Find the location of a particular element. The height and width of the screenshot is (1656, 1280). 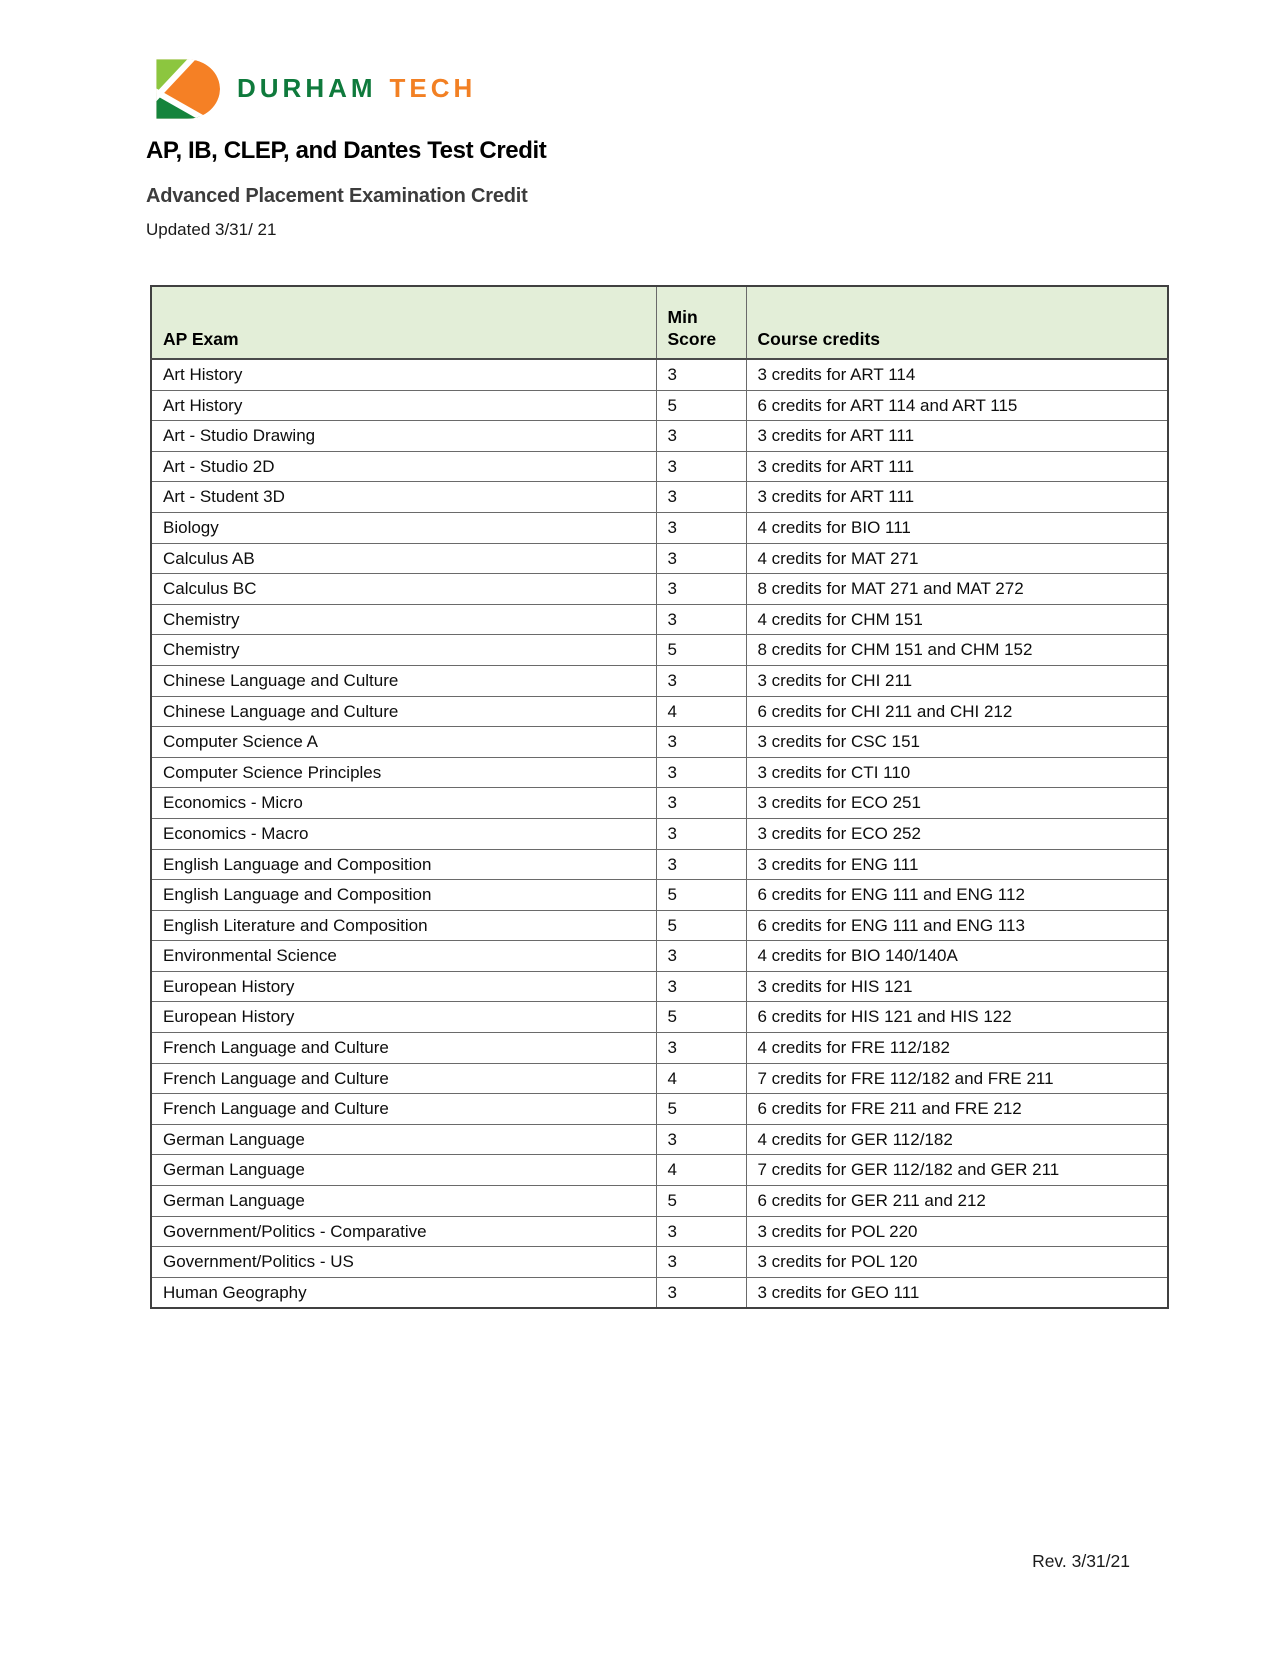

credits-cell: 6 credits for GER 211 and 212 is located at coordinates (957, 1201).